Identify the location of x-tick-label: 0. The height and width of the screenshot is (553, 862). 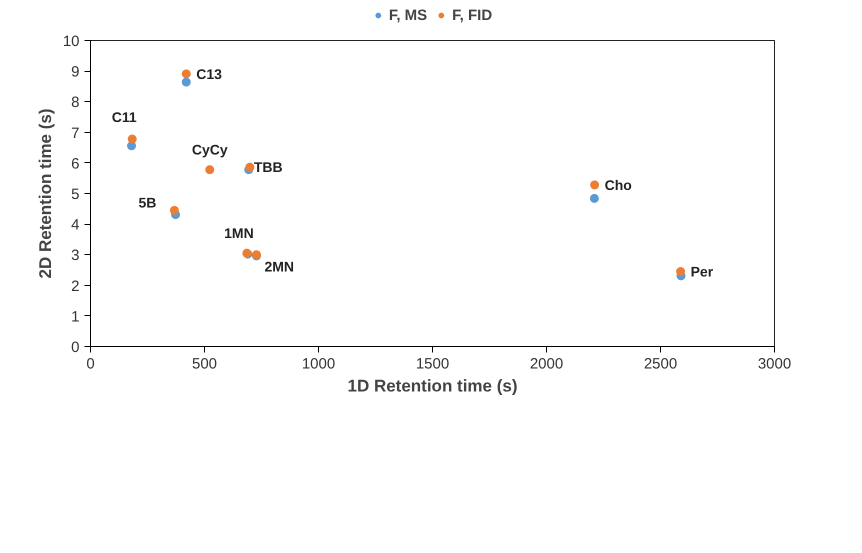
(90, 364).